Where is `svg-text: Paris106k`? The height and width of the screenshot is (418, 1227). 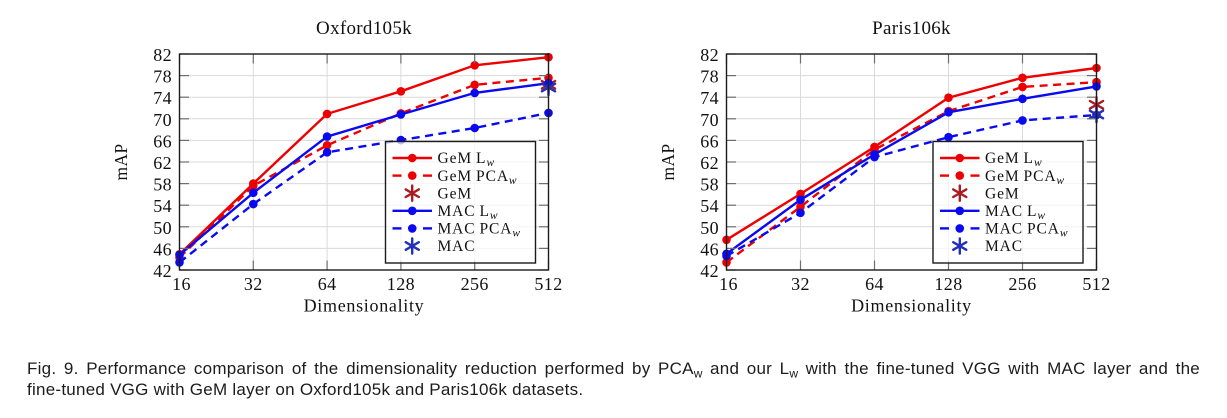 svg-text: Paris106k is located at coordinates (911, 28).